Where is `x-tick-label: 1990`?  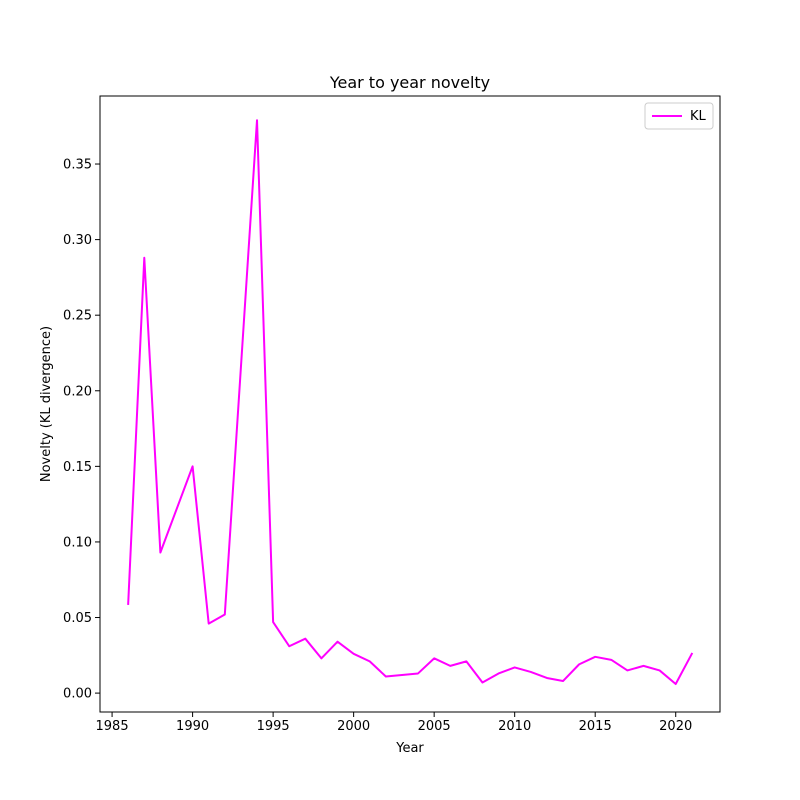
x-tick-label: 1990 is located at coordinates (192, 726).